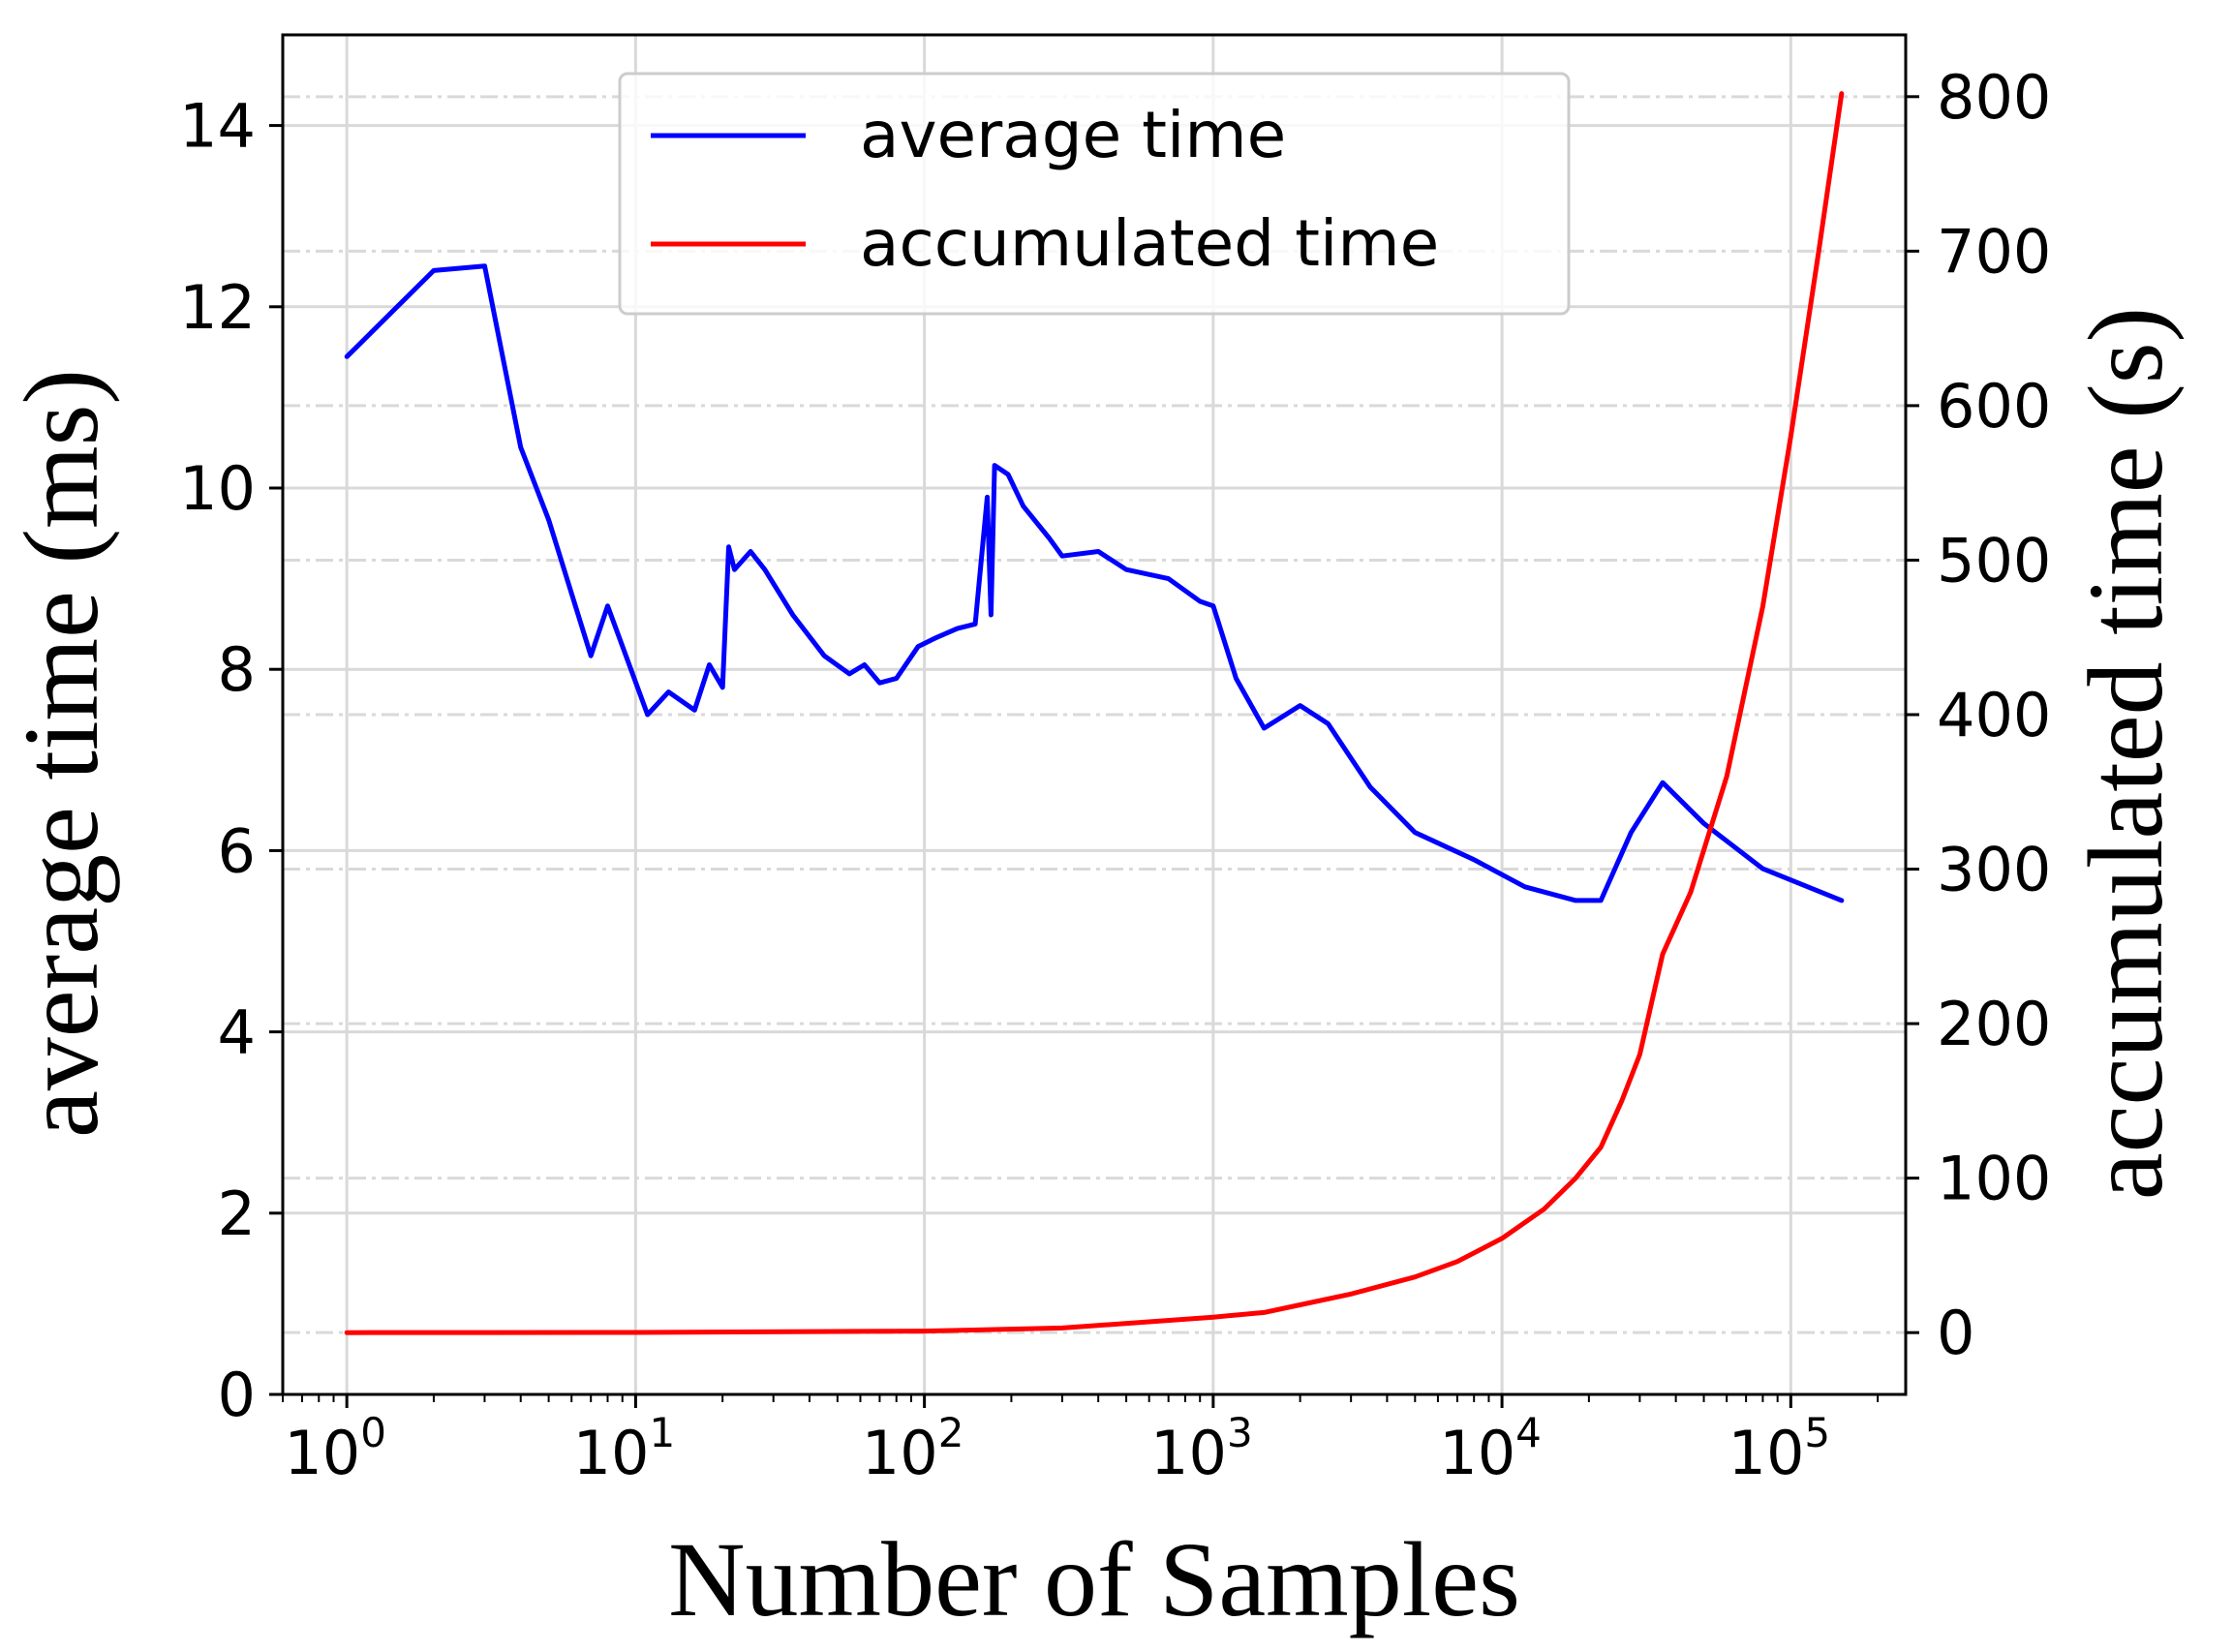  I want to click on y-right-tick-label: 500, so click(1994, 560).